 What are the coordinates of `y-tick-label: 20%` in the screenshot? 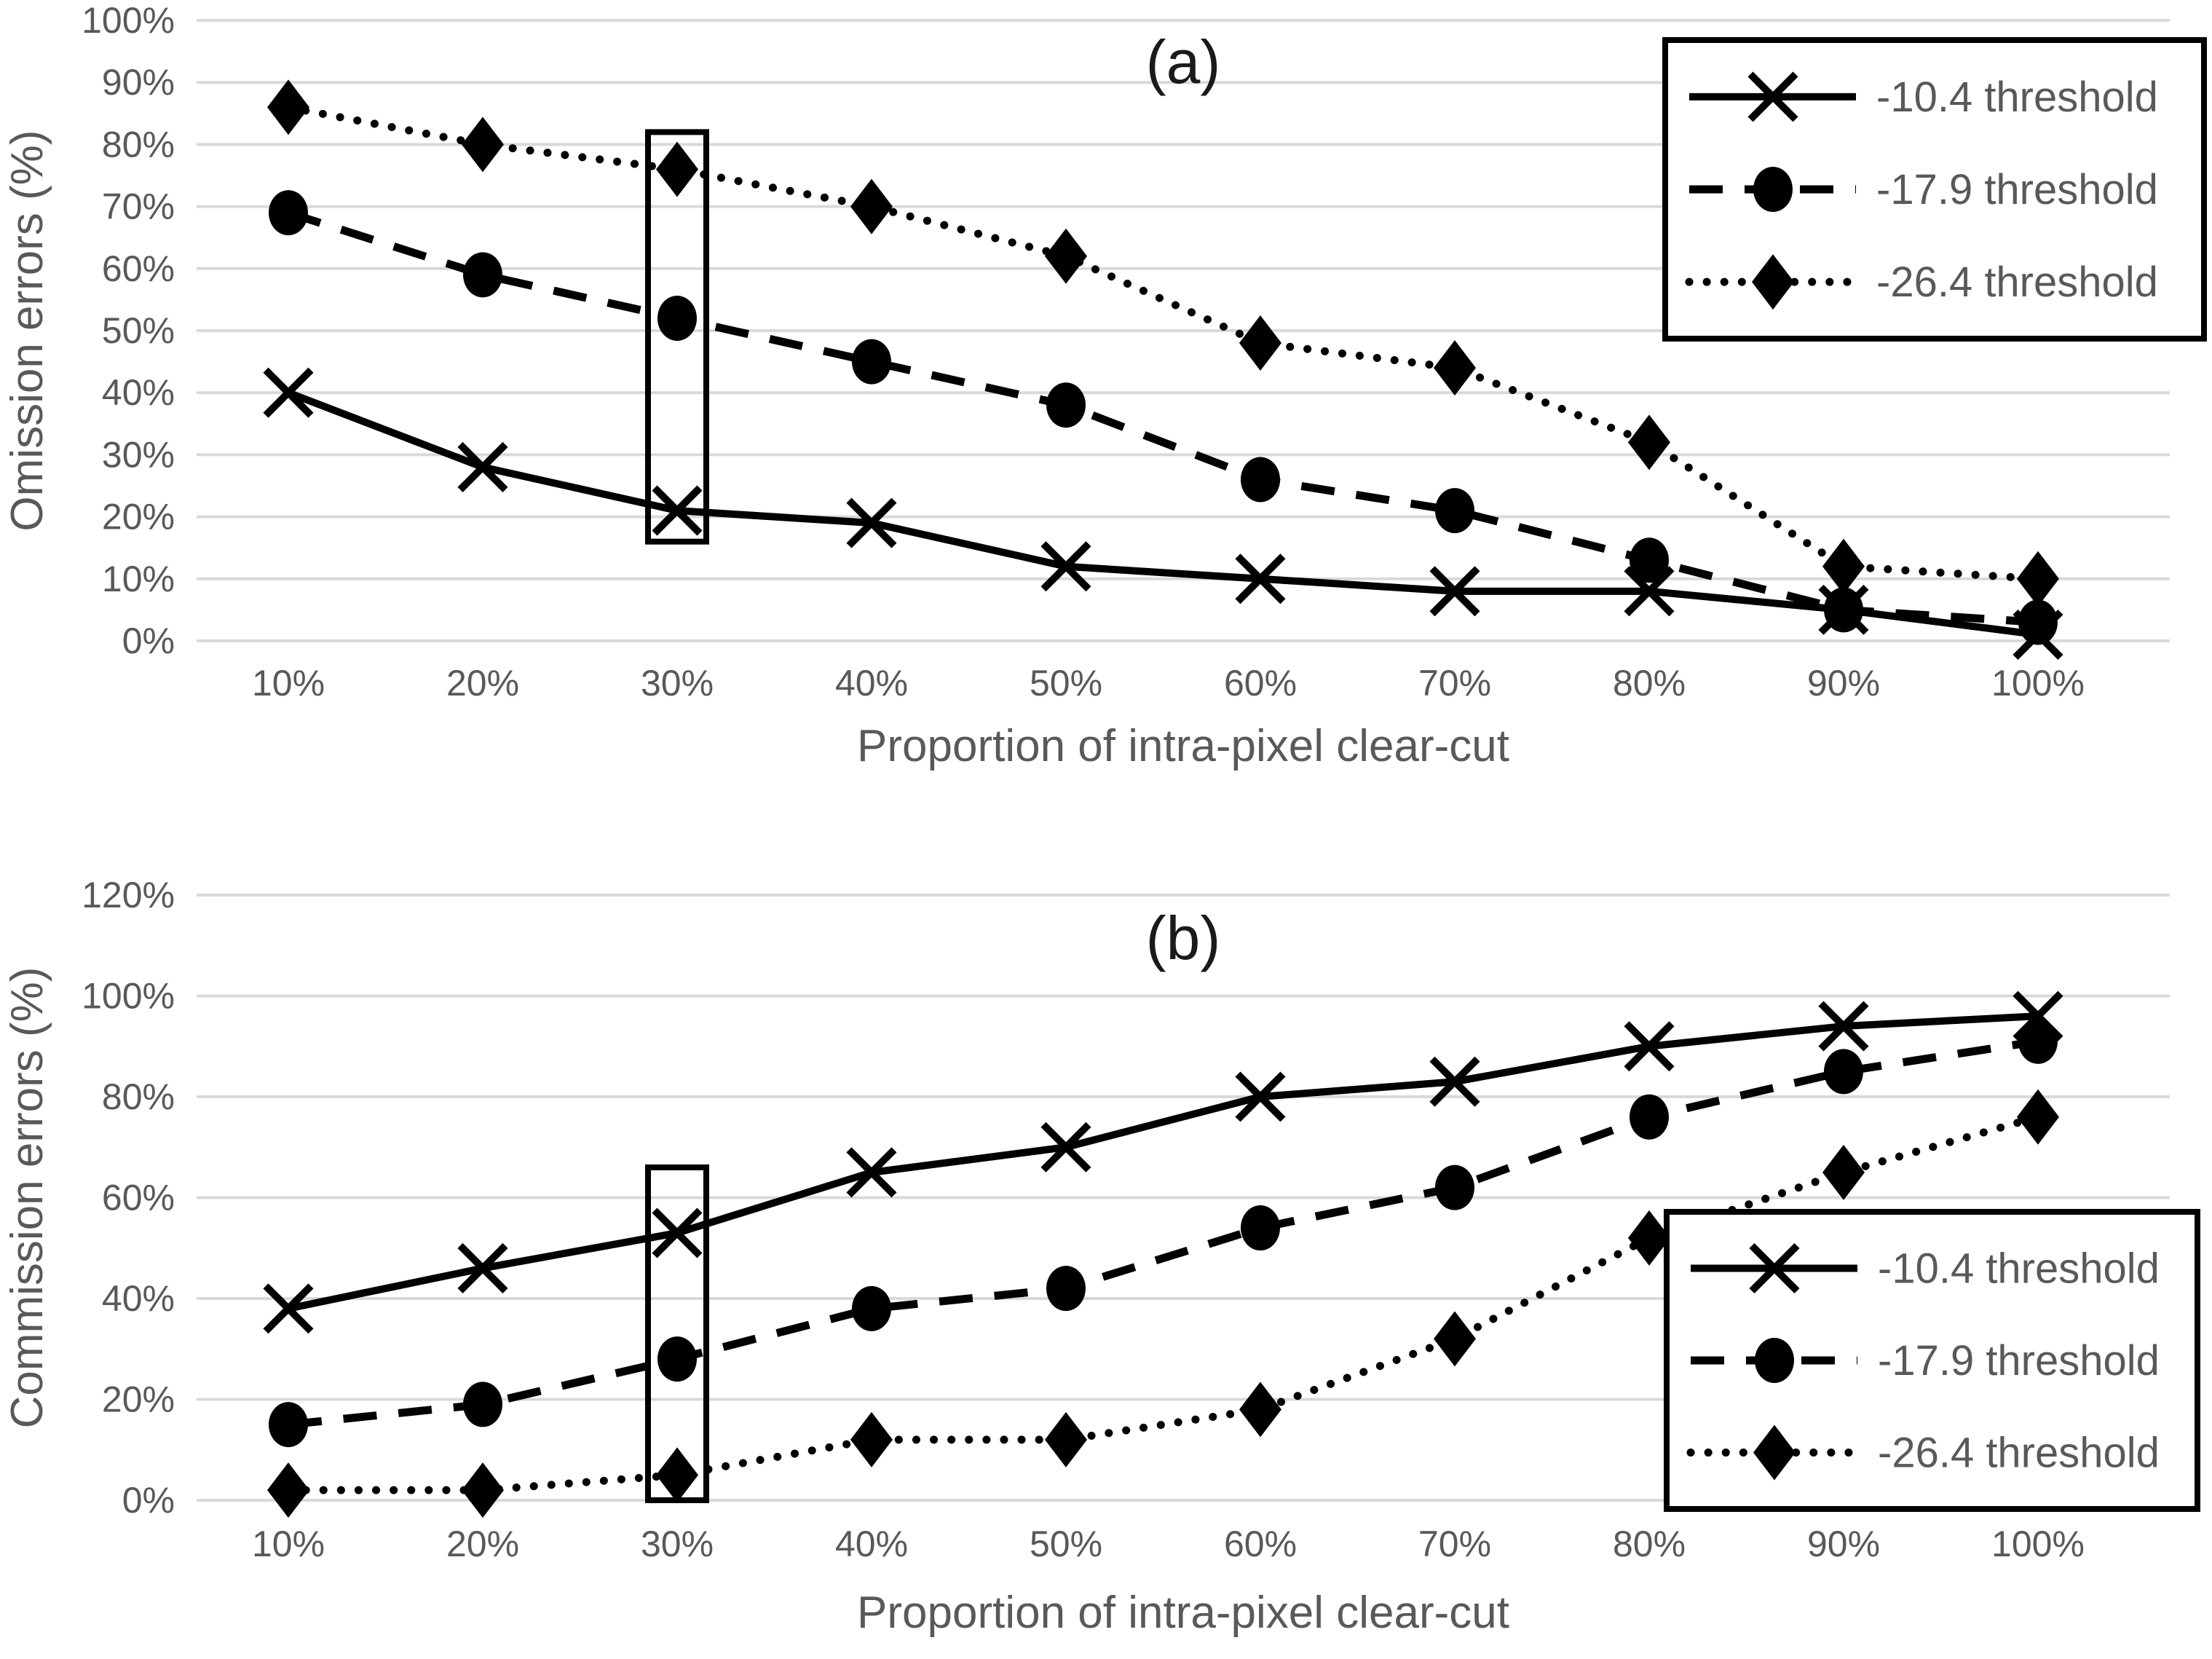 It's located at (138, 1399).